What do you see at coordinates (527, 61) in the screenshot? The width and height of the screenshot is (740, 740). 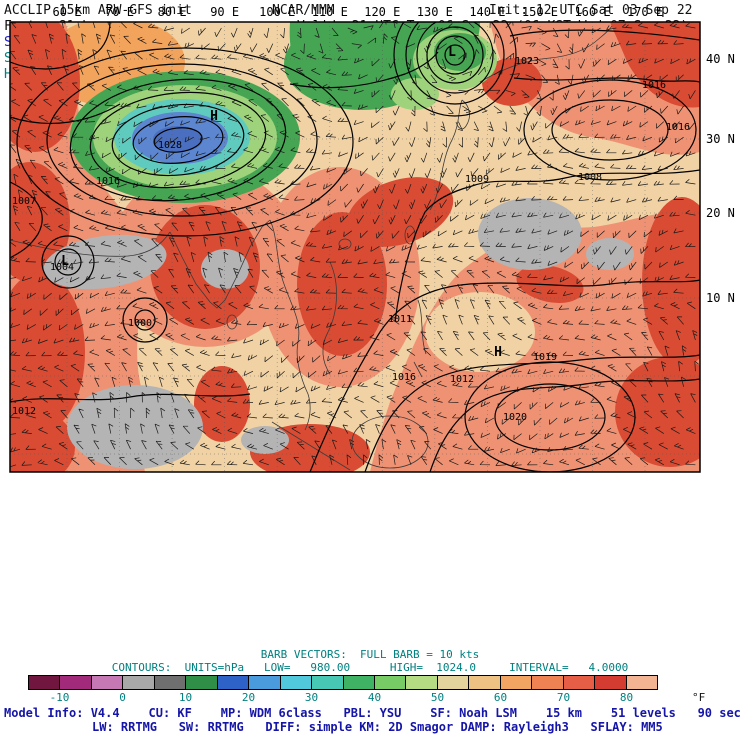 I see `pressure-label: 1023` at bounding box center [527, 61].